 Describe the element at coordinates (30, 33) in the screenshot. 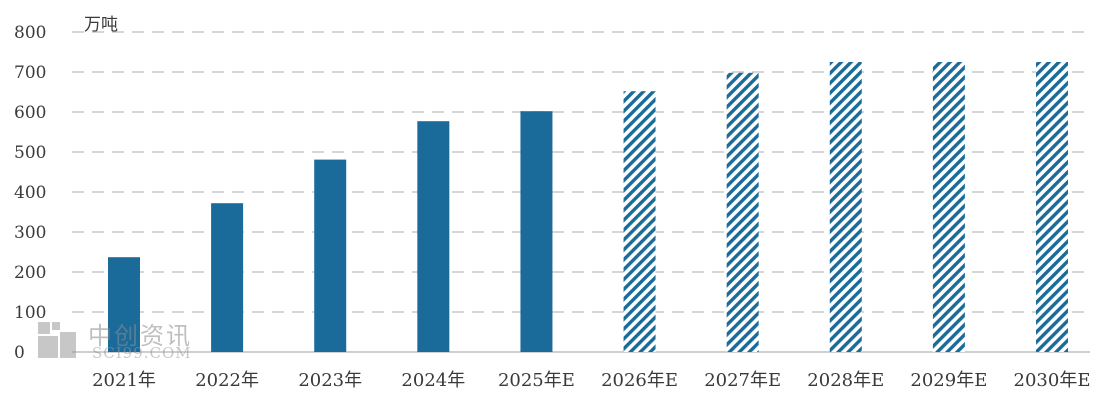

I see `y-tick-label: 800` at that location.